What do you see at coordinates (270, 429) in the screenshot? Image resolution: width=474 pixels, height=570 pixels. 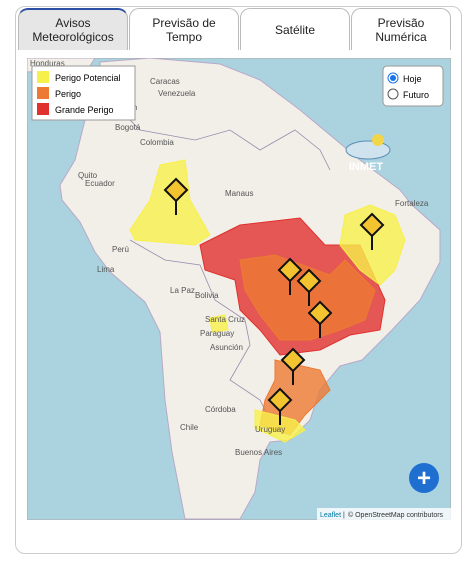 I see `map-label: Uruguay` at bounding box center [270, 429].